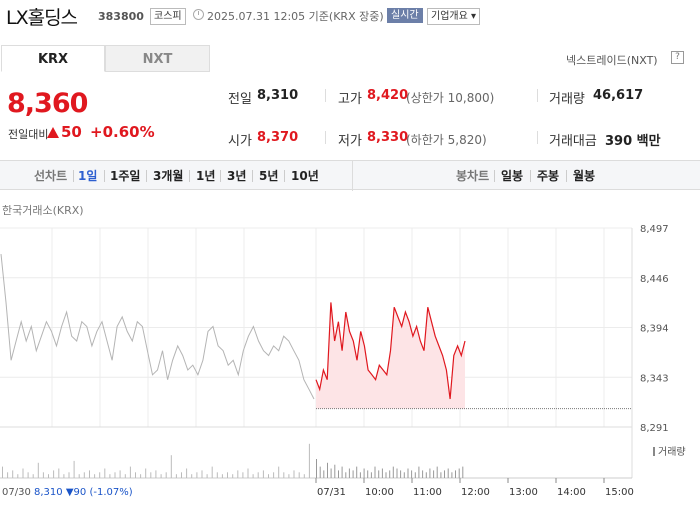 This screenshot has height=505, width=700. Describe the element at coordinates (619, 492) in the screenshot. I see `x-tick-label: 15:00` at that location.